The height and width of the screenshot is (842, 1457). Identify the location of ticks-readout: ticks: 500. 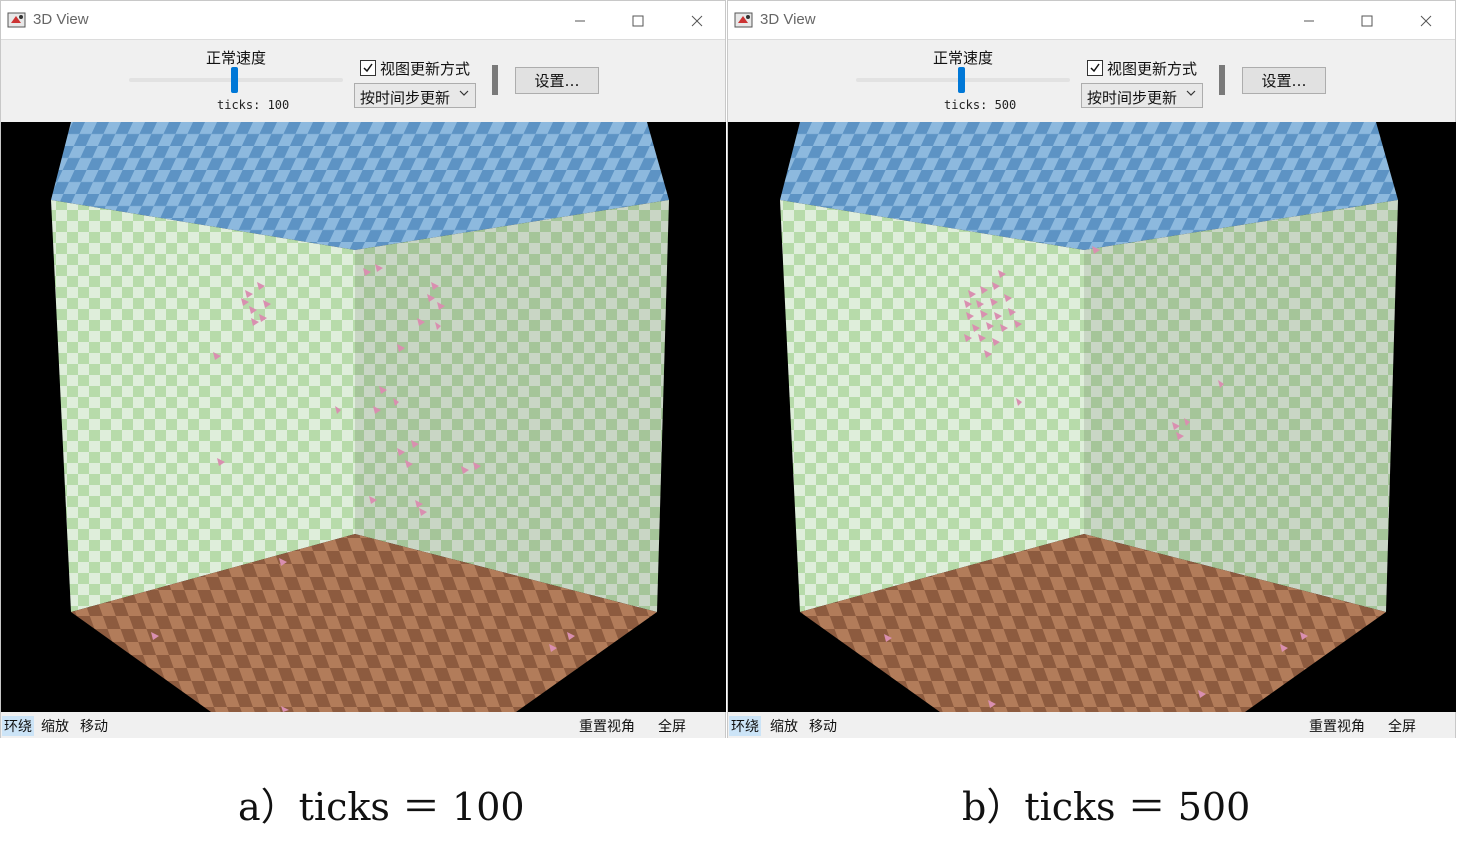
(980, 105).